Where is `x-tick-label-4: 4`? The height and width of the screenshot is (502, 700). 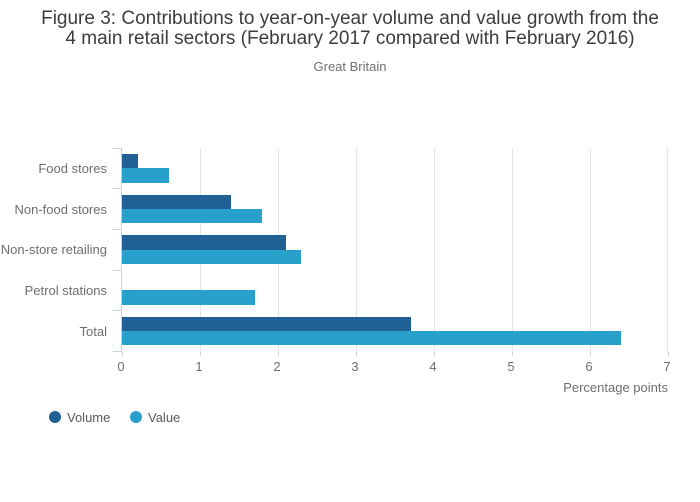 x-tick-label-4: 4 is located at coordinates (433, 366).